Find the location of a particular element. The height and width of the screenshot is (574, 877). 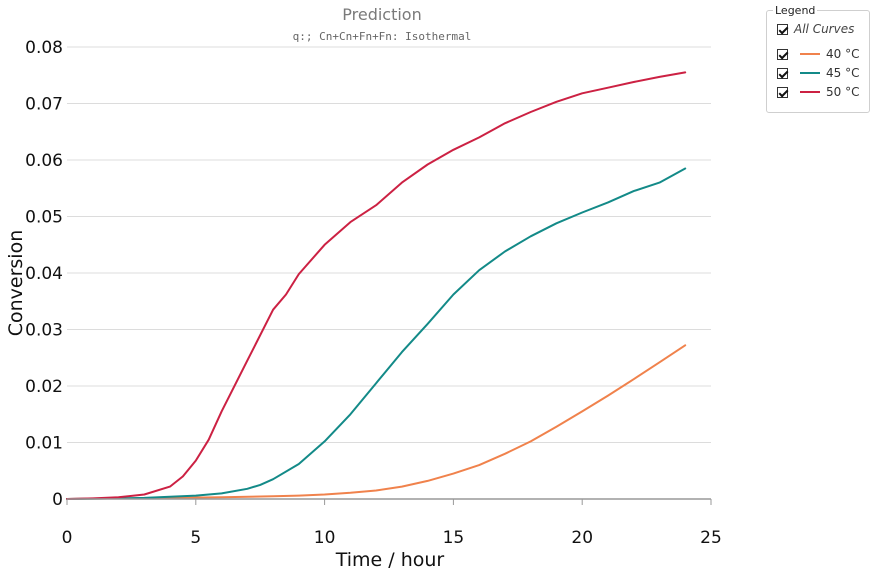

swatch-45c is located at coordinates (810, 73).